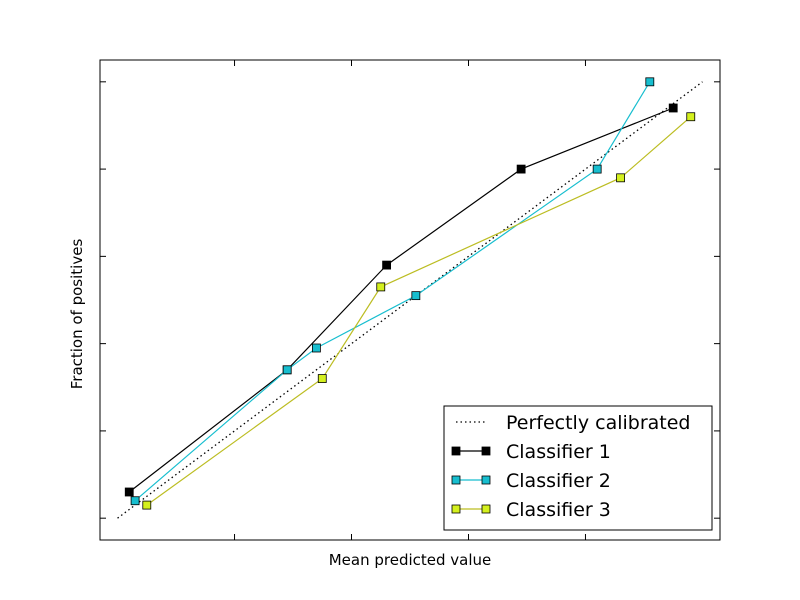  What do you see at coordinates (77, 314) in the screenshot?
I see `y-axis-label: Fraction of positives` at bounding box center [77, 314].